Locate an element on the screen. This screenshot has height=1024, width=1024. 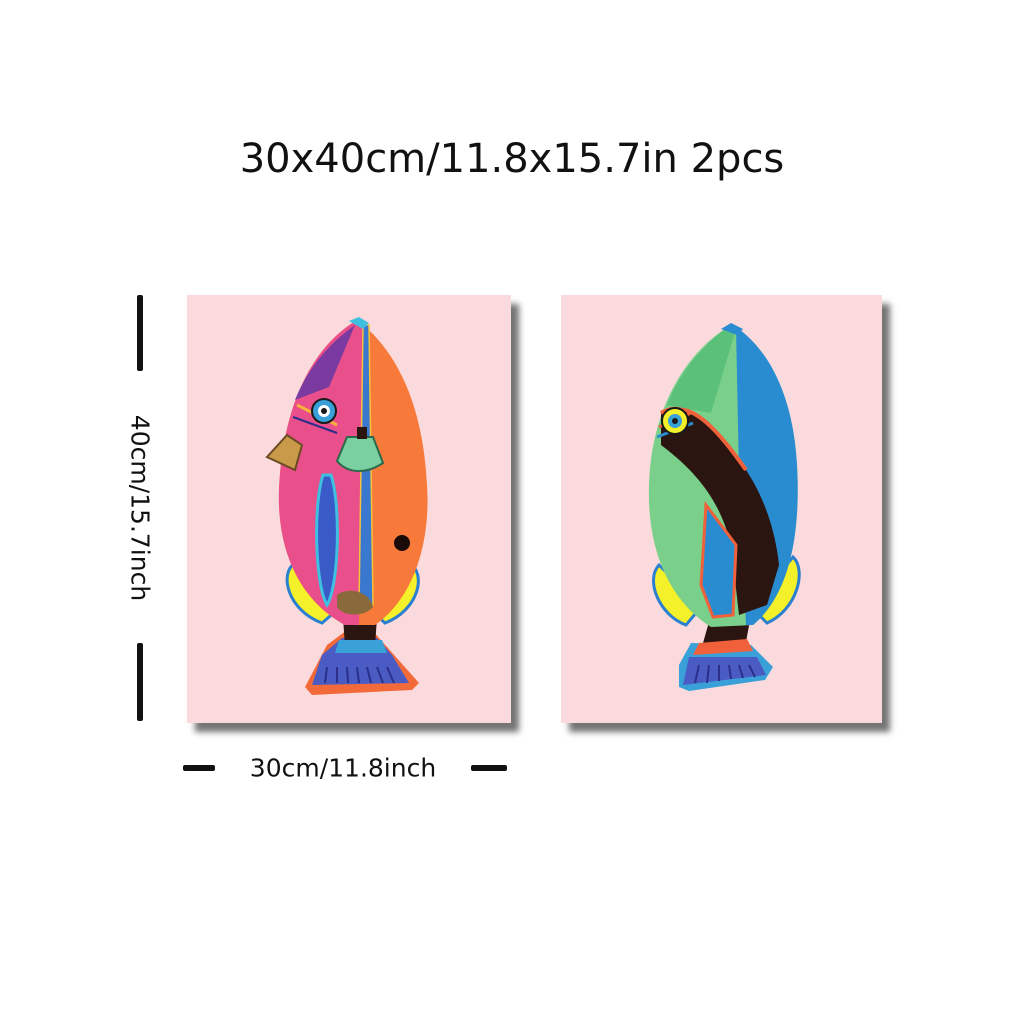
product-size-title: 30x40cm/11.8x15.7in 2pcs is located at coordinates (512, 159).